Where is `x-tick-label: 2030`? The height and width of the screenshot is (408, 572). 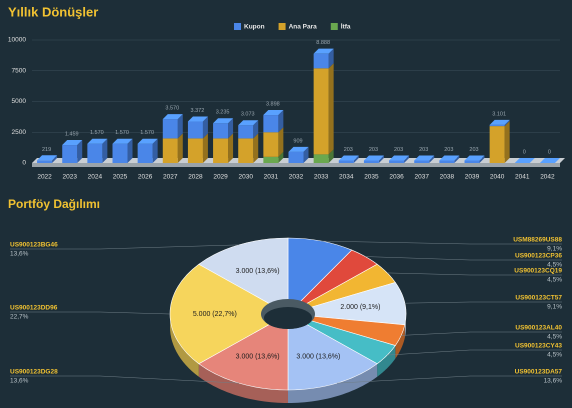
x-tick-label: 2030 is located at coordinates (245, 177).